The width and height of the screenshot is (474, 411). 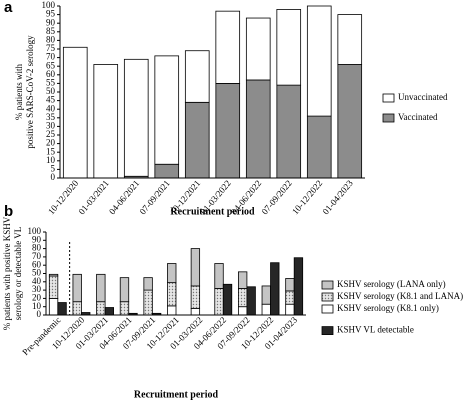 I want to click on y-tick-label: 5, so click(x=53, y=168).